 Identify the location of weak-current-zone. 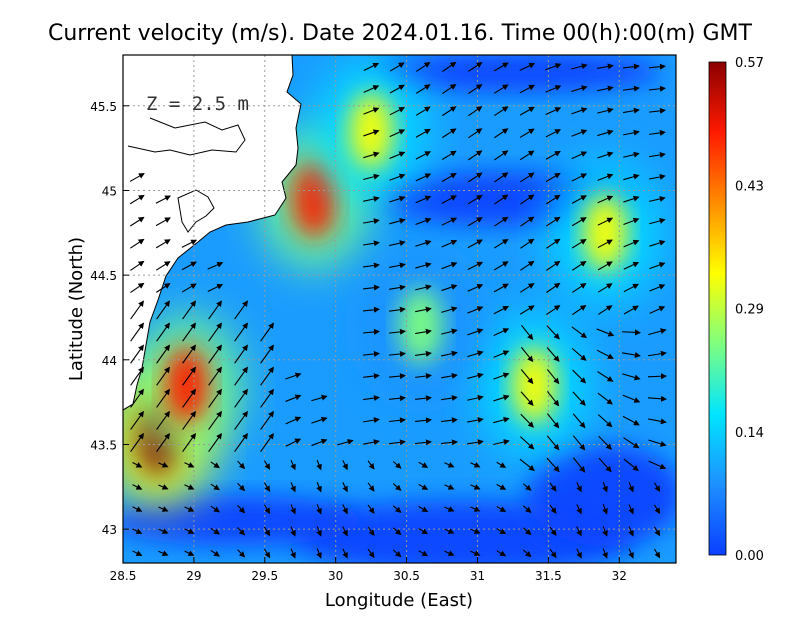
(520, 74).